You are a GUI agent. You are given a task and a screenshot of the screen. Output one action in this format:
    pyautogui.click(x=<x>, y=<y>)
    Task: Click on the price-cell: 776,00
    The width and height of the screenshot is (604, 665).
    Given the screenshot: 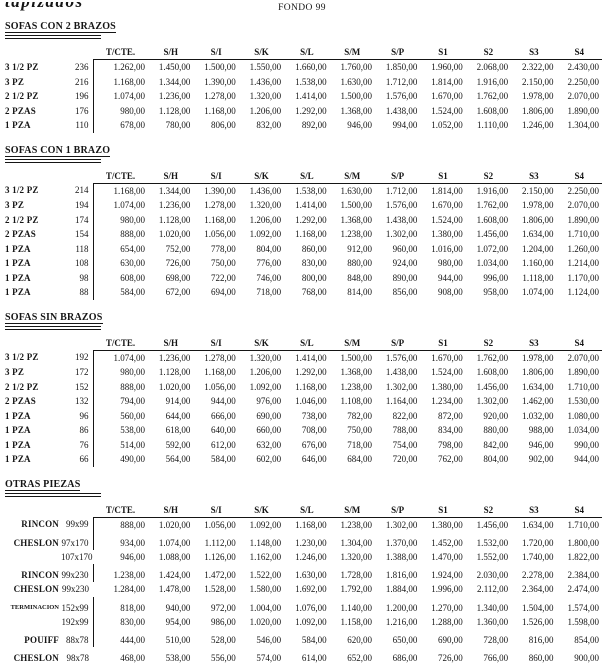 What is the action you would take?
    pyautogui.click(x=269, y=263)
    